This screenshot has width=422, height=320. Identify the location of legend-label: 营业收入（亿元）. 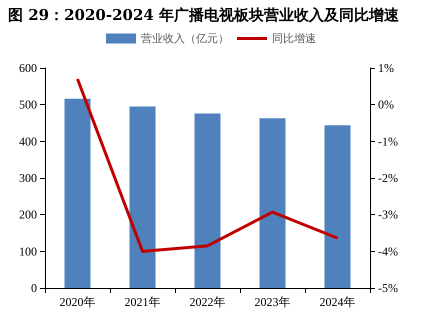
(185, 38).